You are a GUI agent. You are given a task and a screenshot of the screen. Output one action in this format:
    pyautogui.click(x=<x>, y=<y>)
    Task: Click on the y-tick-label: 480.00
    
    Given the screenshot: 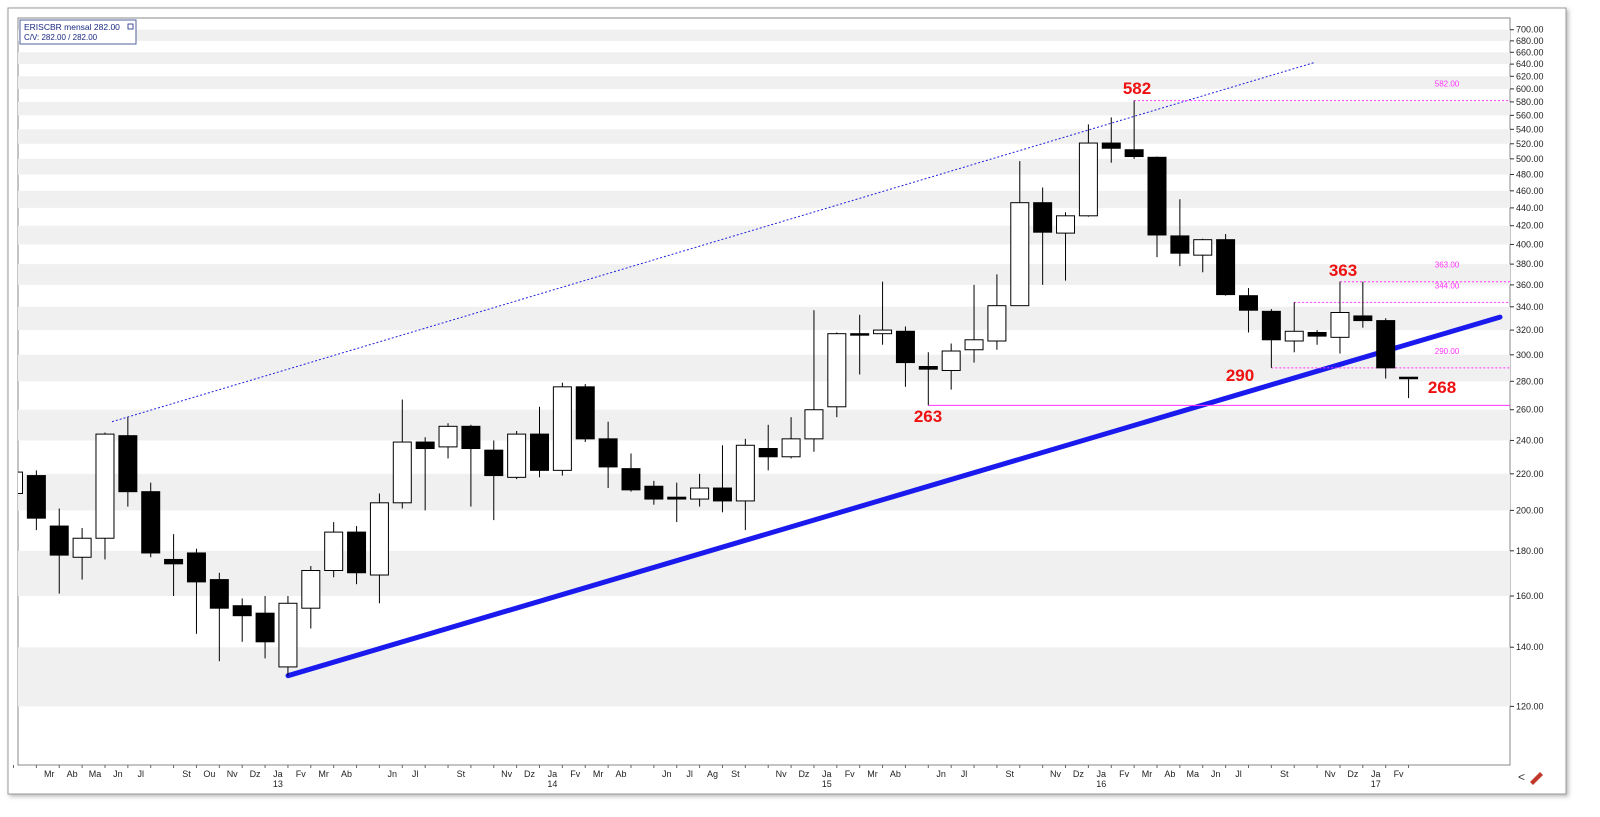 What is the action you would take?
    pyautogui.click(x=1530, y=175)
    